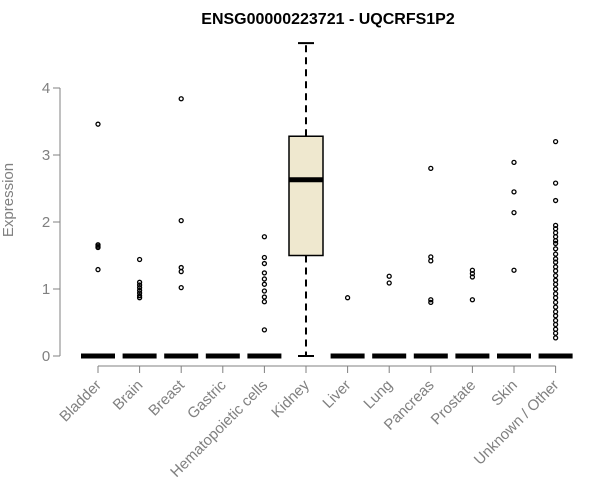 Image resolution: width=600 pixels, height=500 pixels. What do you see at coordinates (46, 289) in the screenshot?
I see `y-tick-label: 1` at bounding box center [46, 289].